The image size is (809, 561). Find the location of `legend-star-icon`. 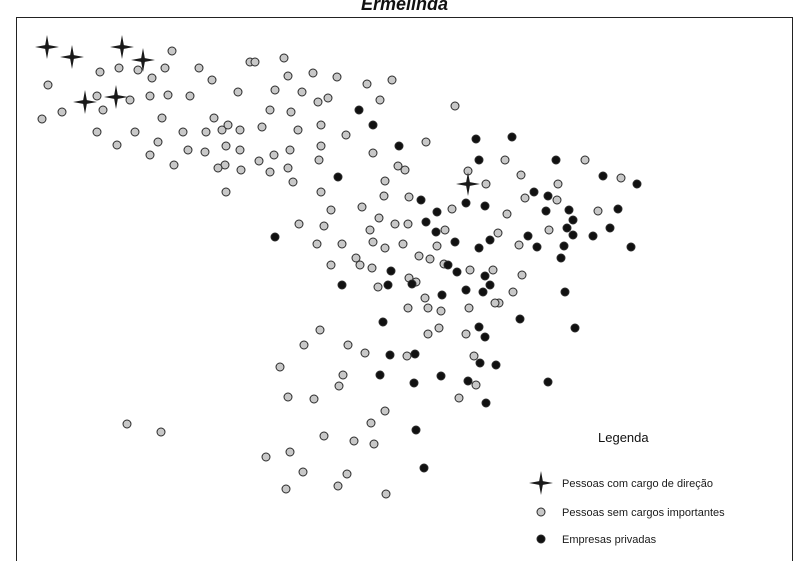

legend-star-icon is located at coordinates (541, 483).